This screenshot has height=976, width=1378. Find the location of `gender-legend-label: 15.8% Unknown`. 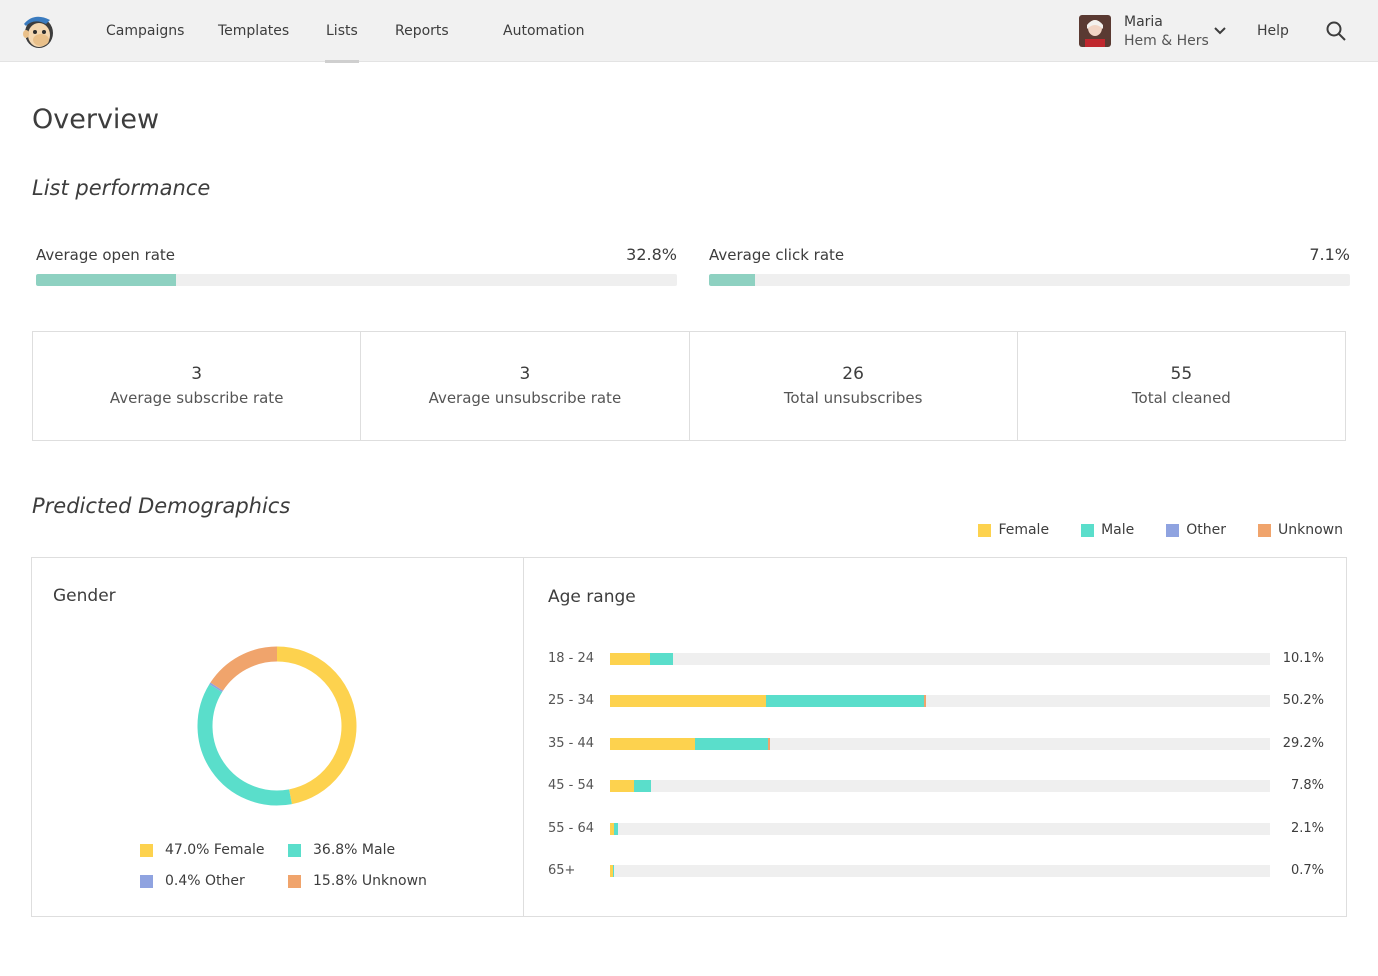

gender-legend-label: 15.8% Unknown is located at coordinates (370, 881).